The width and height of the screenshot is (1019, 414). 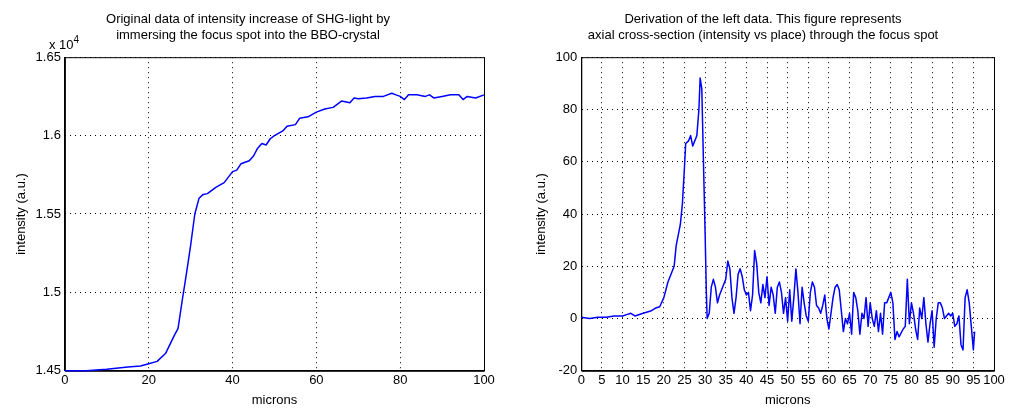 What do you see at coordinates (570, 161) in the screenshot?
I see `y-tick-label: 60` at bounding box center [570, 161].